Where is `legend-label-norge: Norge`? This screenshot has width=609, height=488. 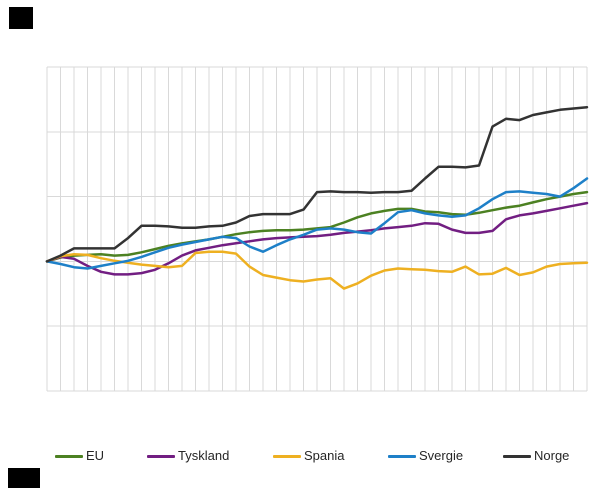 legend-label-norge: Norge is located at coordinates (552, 455).